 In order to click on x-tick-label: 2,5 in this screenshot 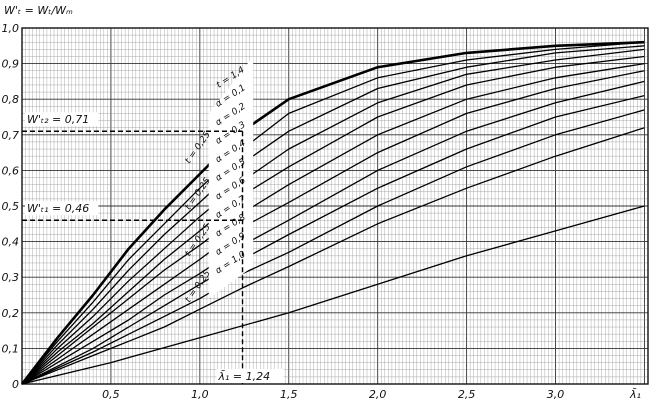, I will do `click(467, 394)`.